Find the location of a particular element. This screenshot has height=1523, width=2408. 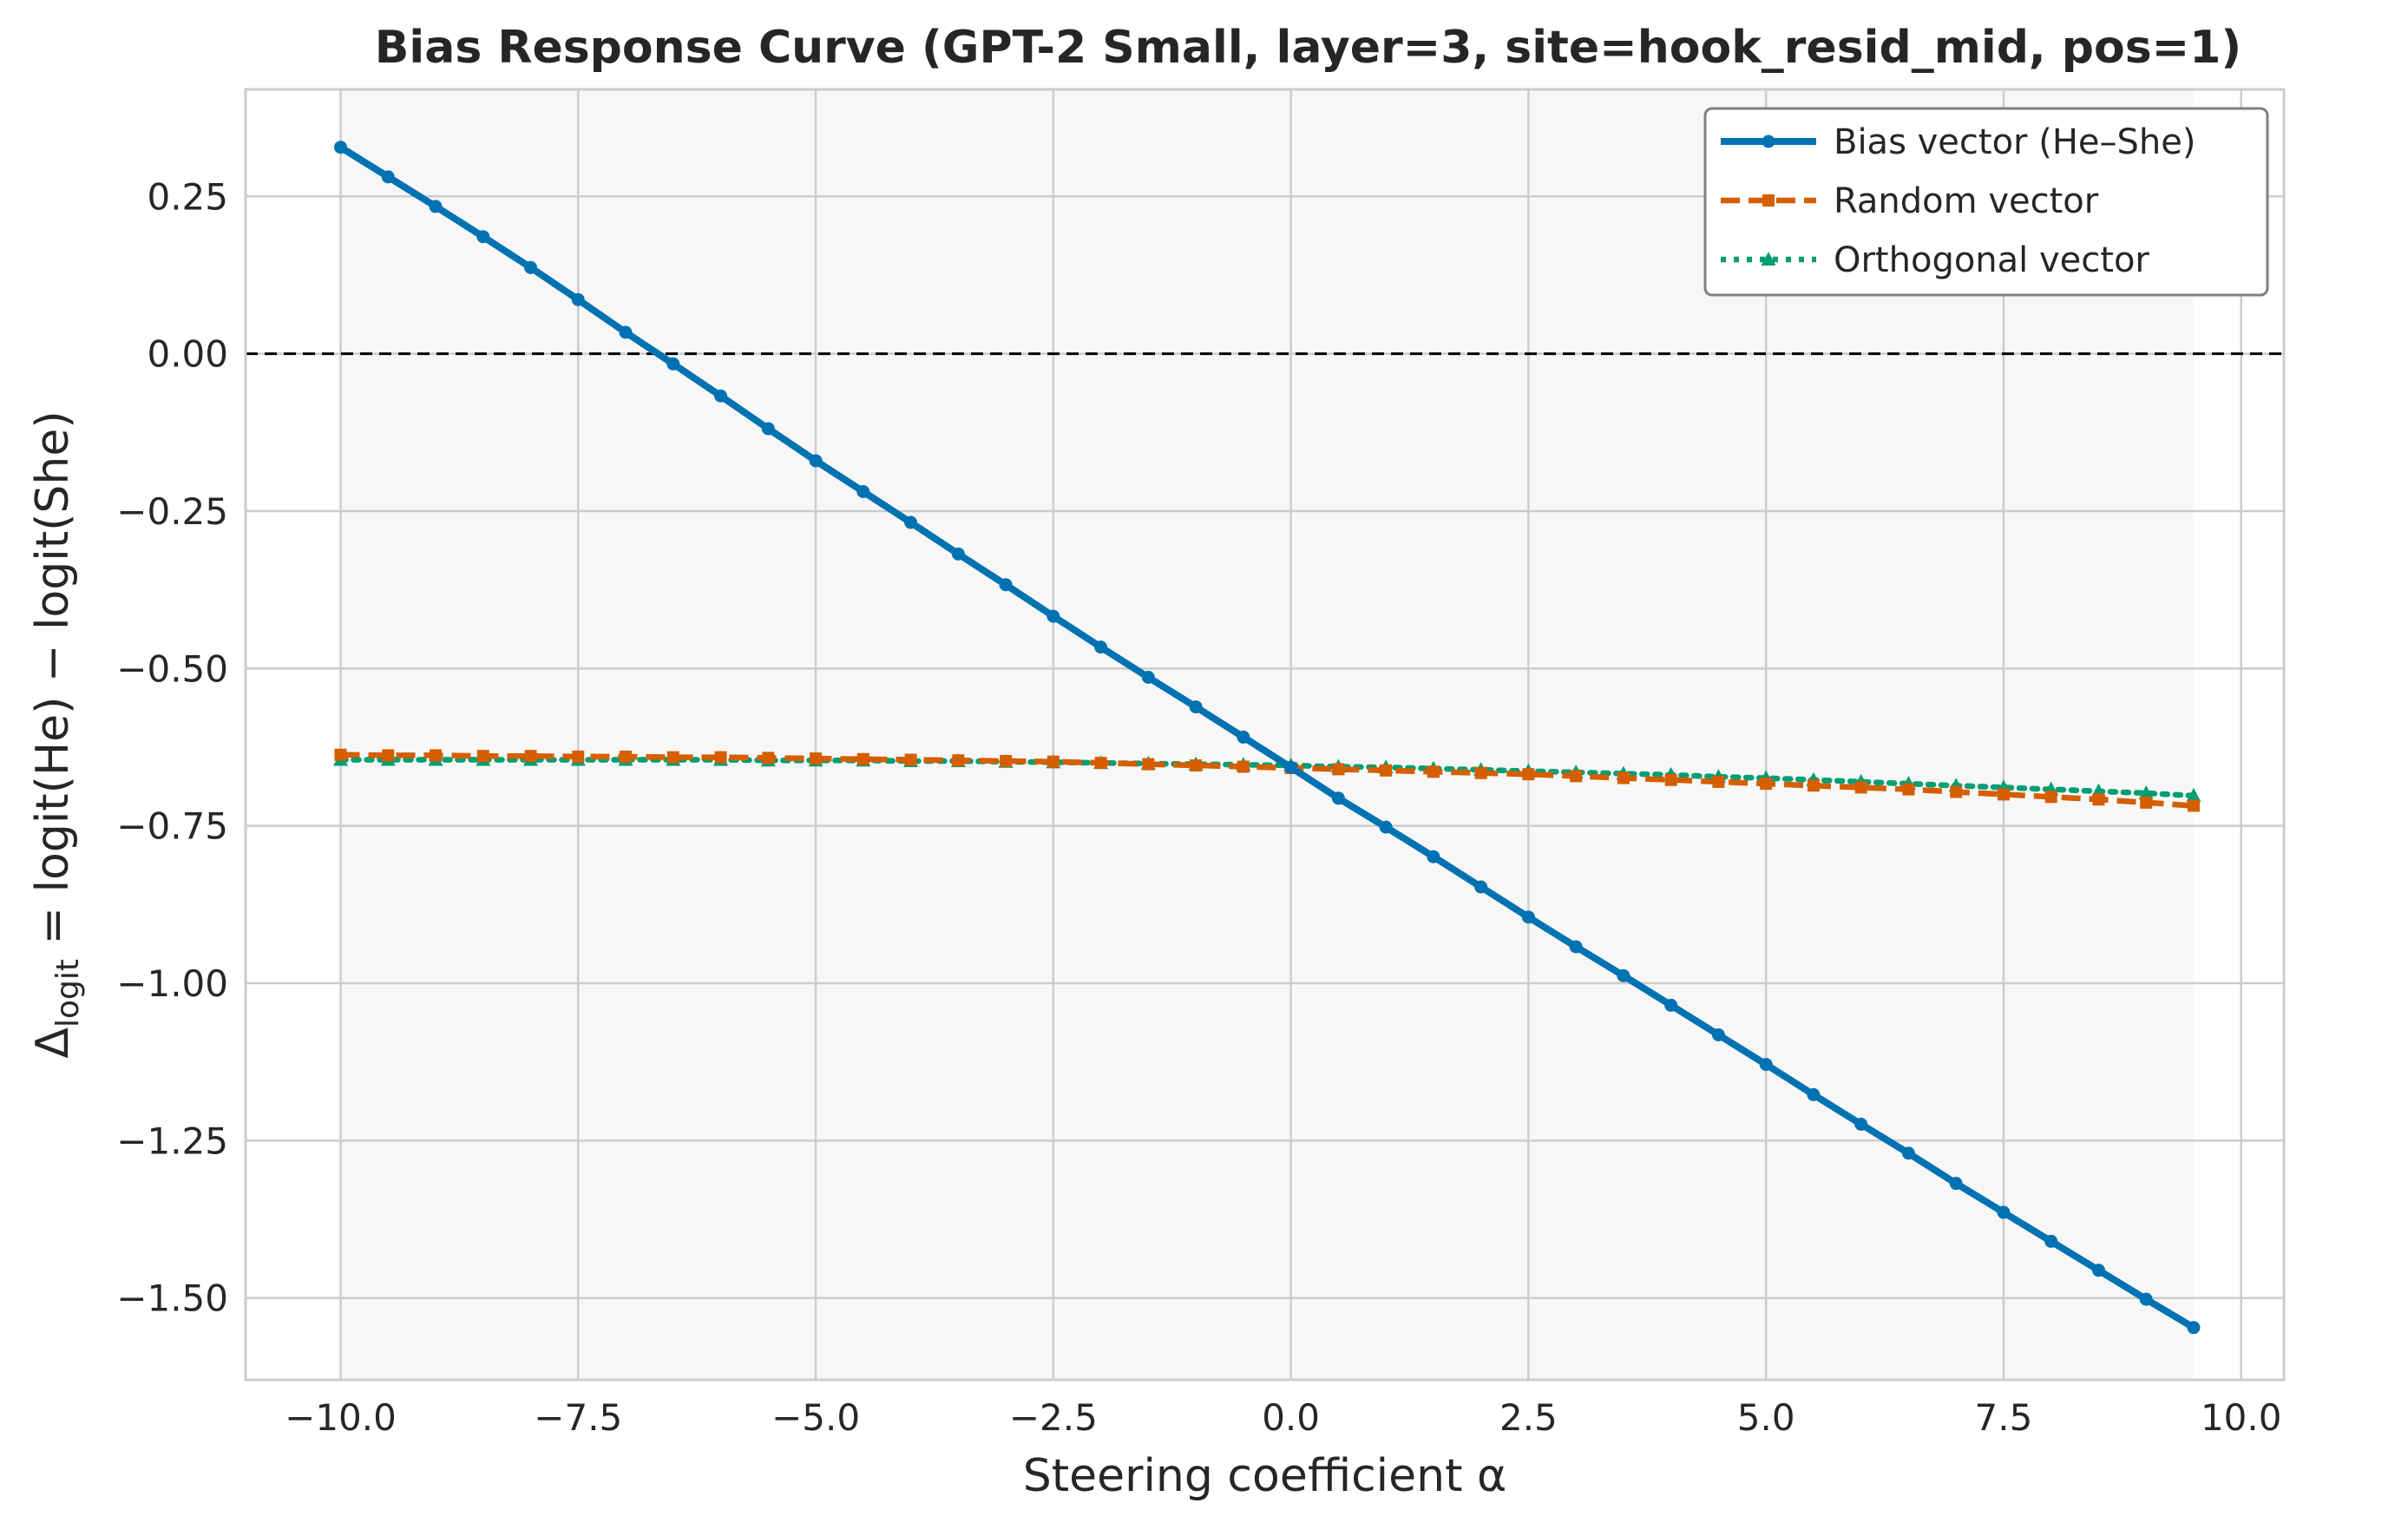

series-random-vector is located at coordinates (1267, 780).